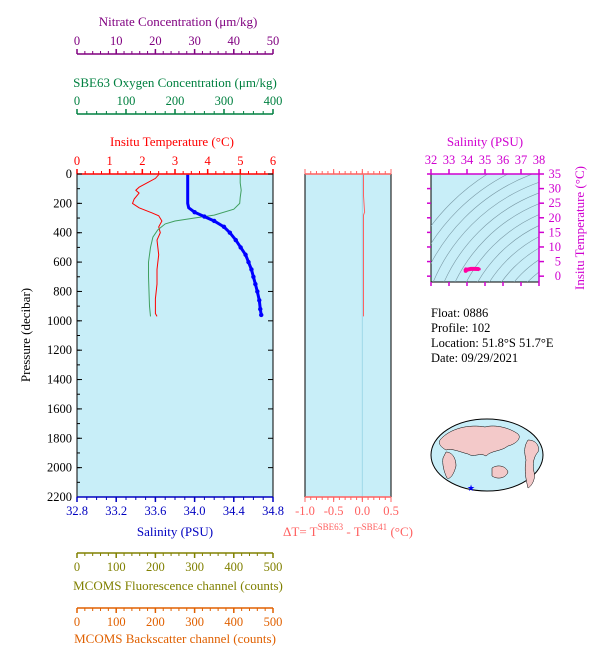 This screenshot has width=609, height=663. Describe the element at coordinates (77, 567) in the screenshot. I see `fluorescence-axis-tick-label: 0` at that location.